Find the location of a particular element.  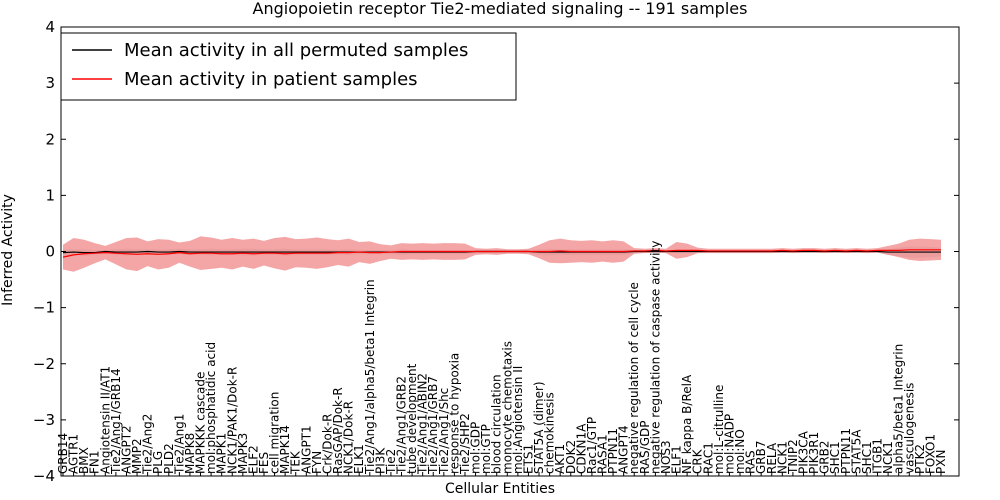

x-tick-label: mol:GDP is located at coordinates (476, 448).